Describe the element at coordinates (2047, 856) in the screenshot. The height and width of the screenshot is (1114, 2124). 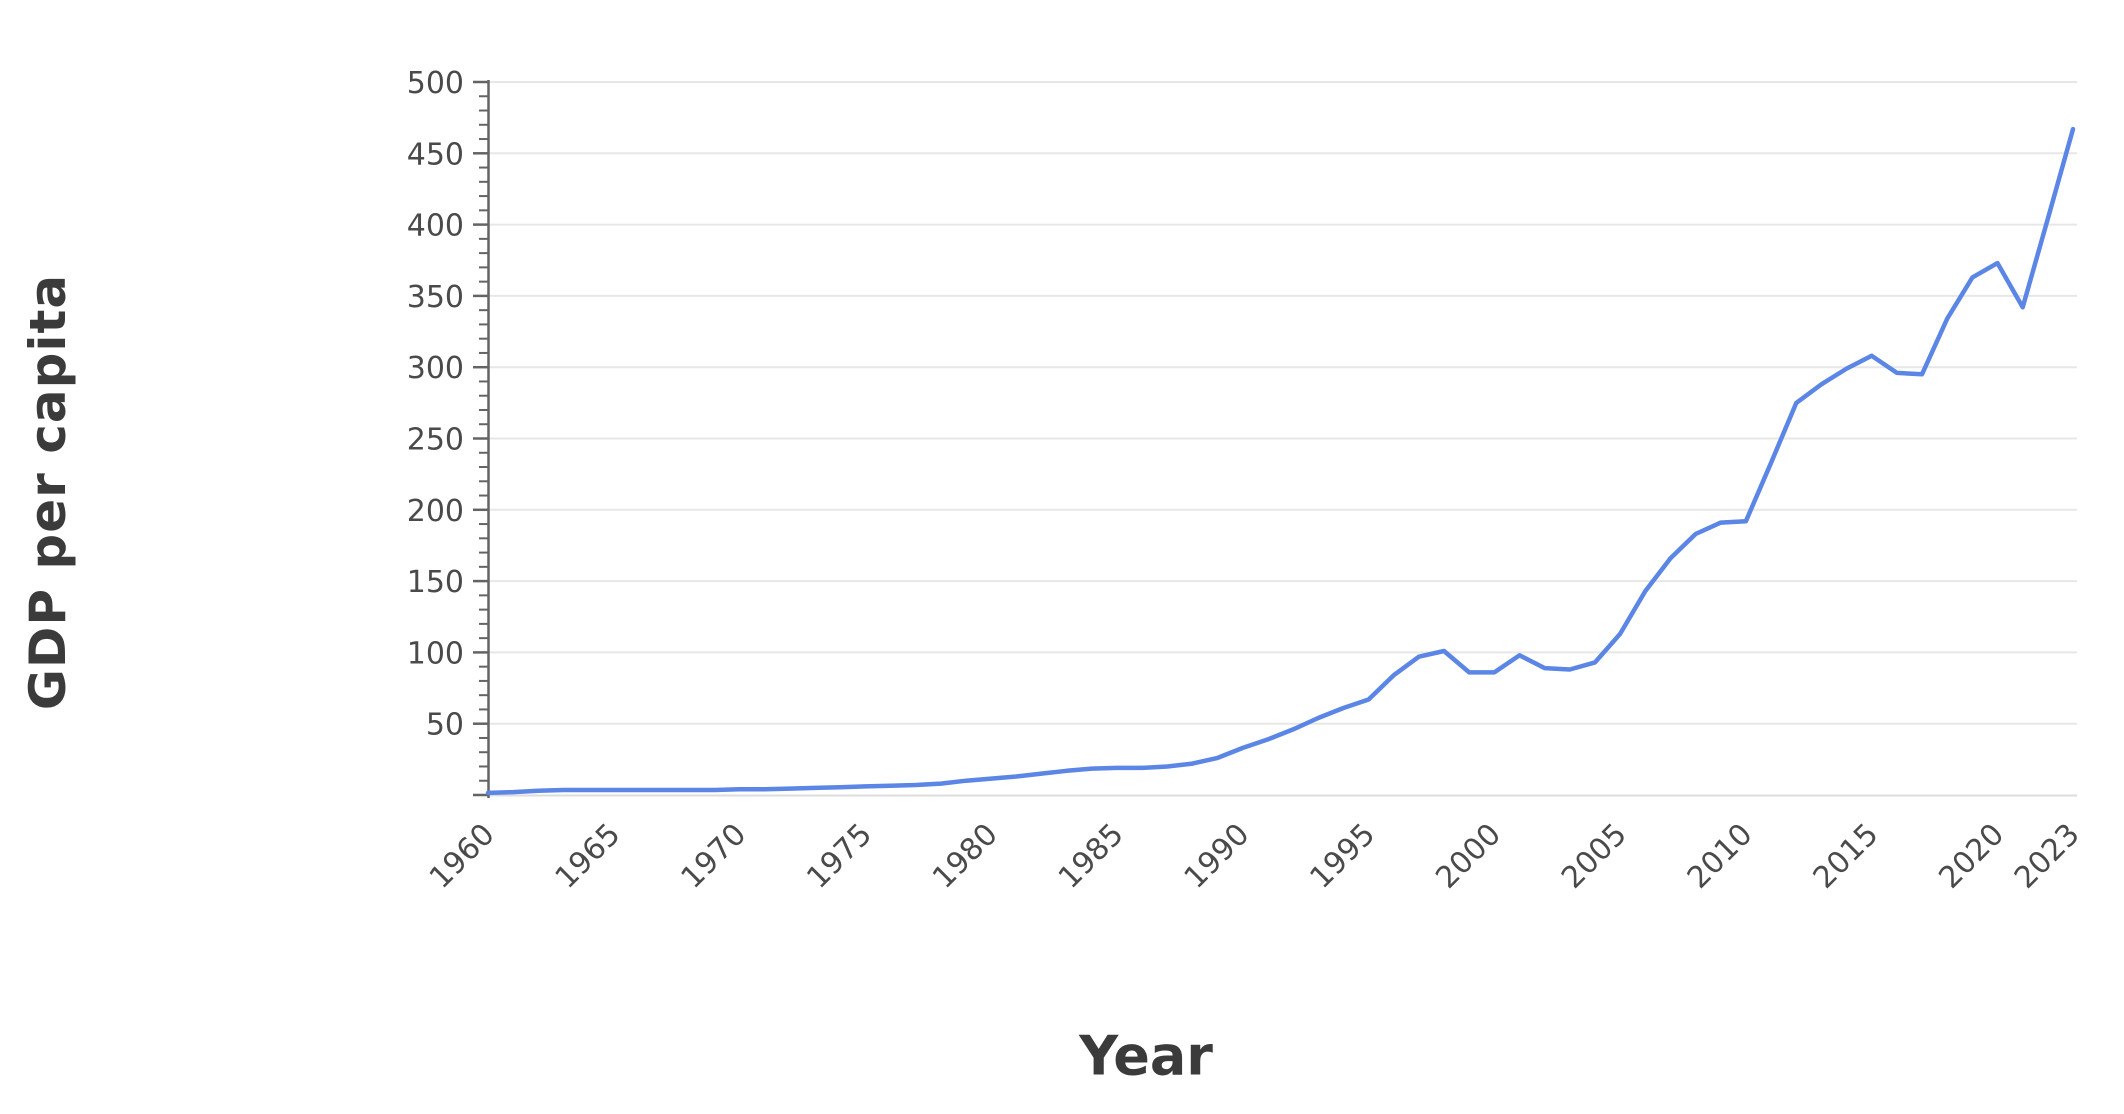
I see `x-tick-label: 2023` at that location.